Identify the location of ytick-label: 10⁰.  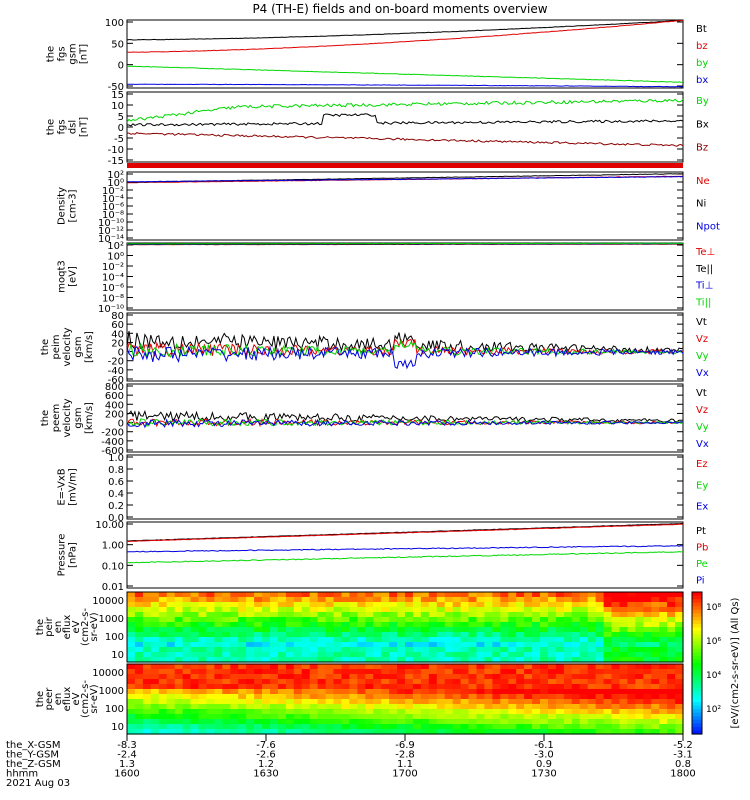
(115, 257).